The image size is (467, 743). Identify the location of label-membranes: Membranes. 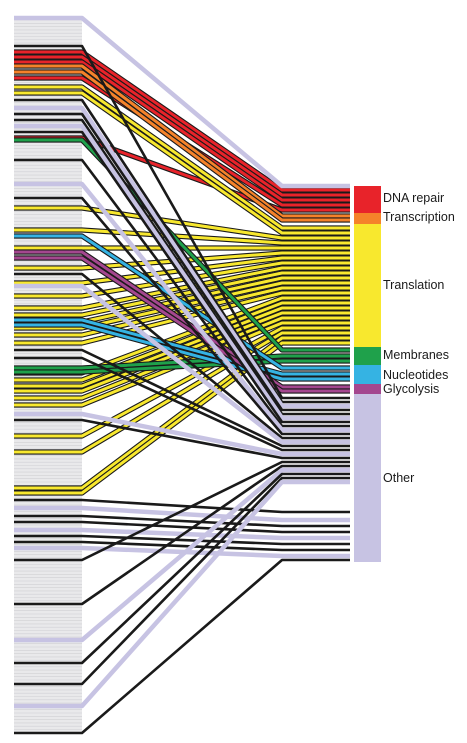
(416, 355).